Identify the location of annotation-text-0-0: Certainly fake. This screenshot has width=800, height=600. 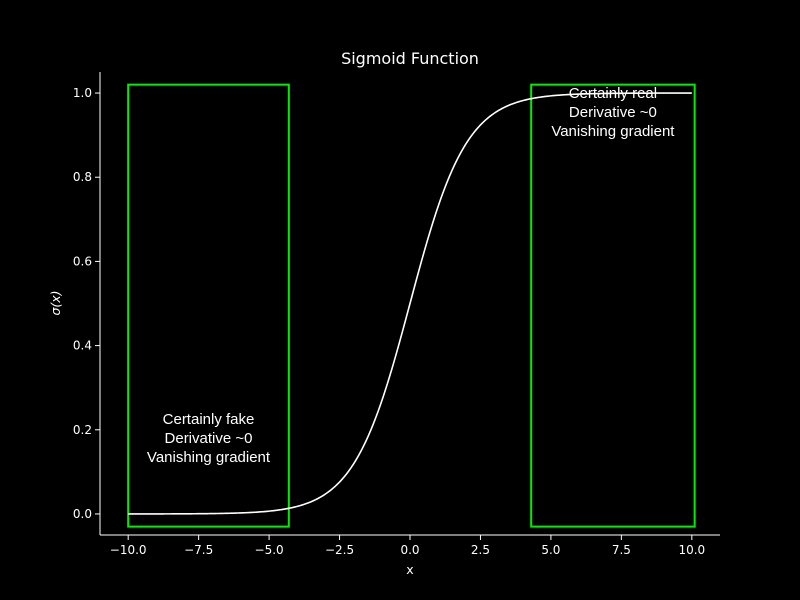
(209, 419).